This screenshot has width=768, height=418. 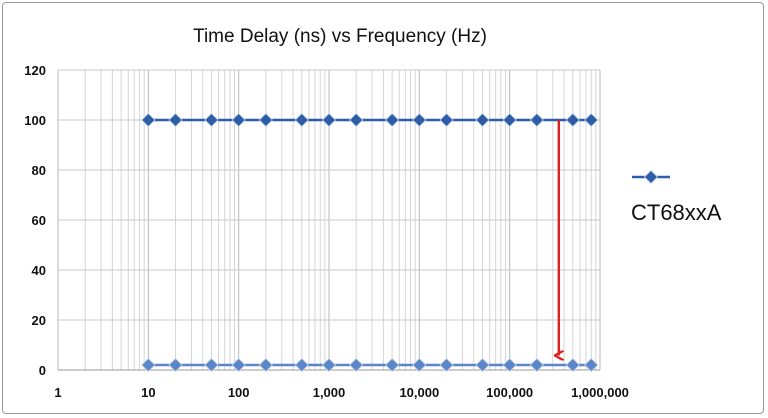 What do you see at coordinates (419, 392) in the screenshot?
I see `x-tick-label: 10,000` at bounding box center [419, 392].